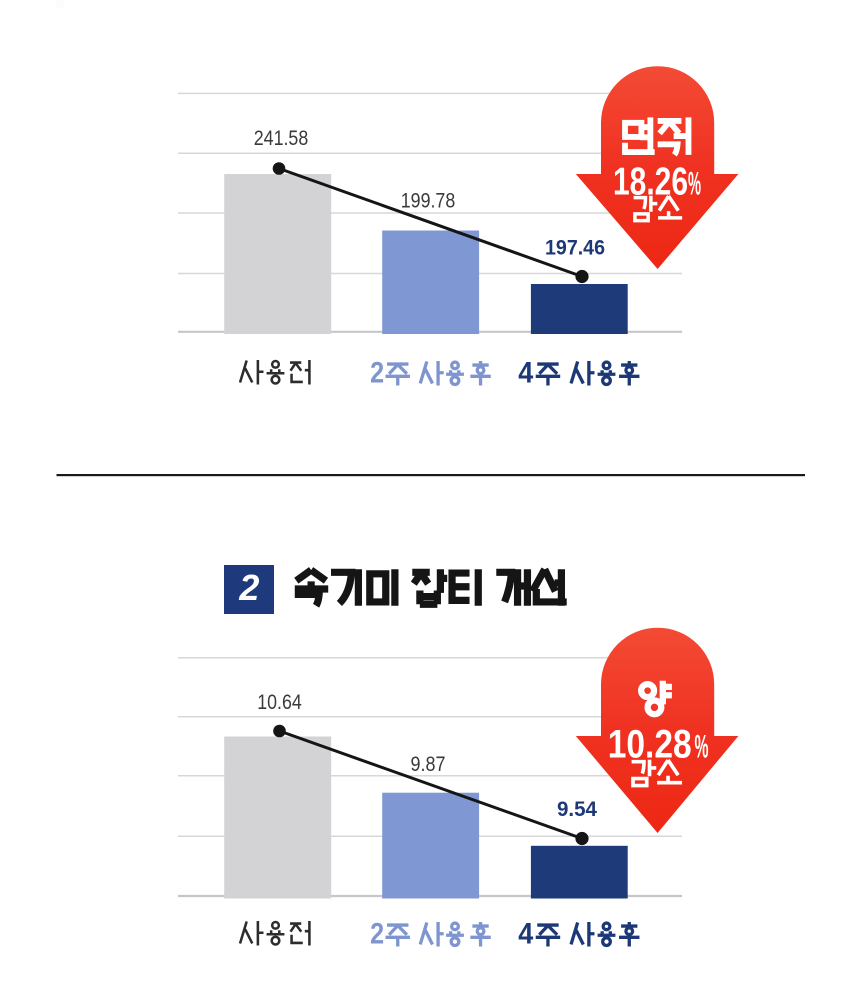  What do you see at coordinates (279, 702) in the screenshot?
I see `svg-text: 10.64` at bounding box center [279, 702].